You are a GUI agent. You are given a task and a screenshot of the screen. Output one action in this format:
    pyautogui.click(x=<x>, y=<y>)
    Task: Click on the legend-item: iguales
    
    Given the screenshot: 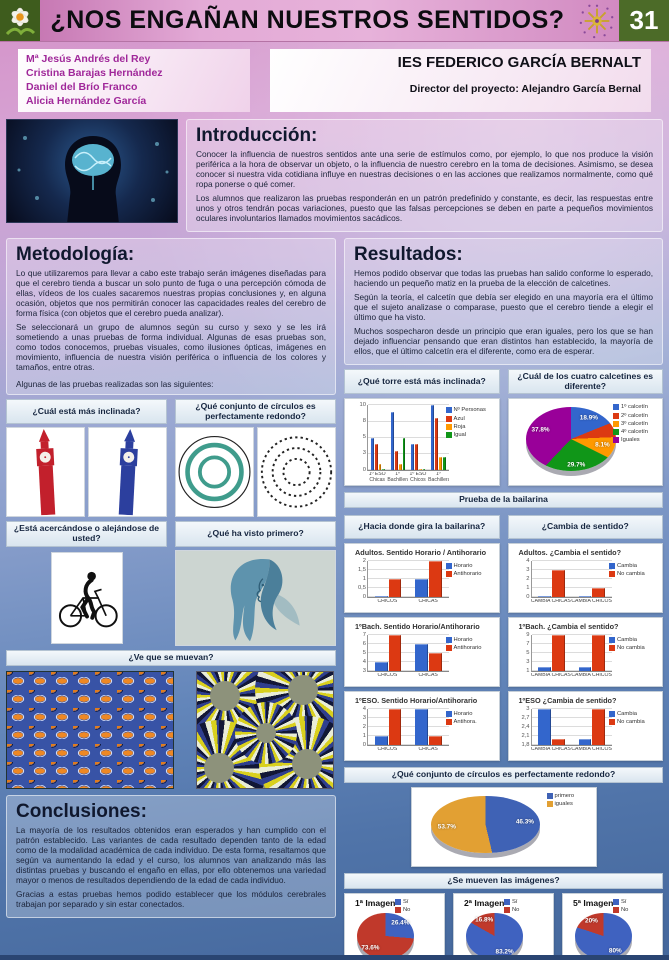 What is the action you would take?
    pyautogui.click(x=569, y=804)
    